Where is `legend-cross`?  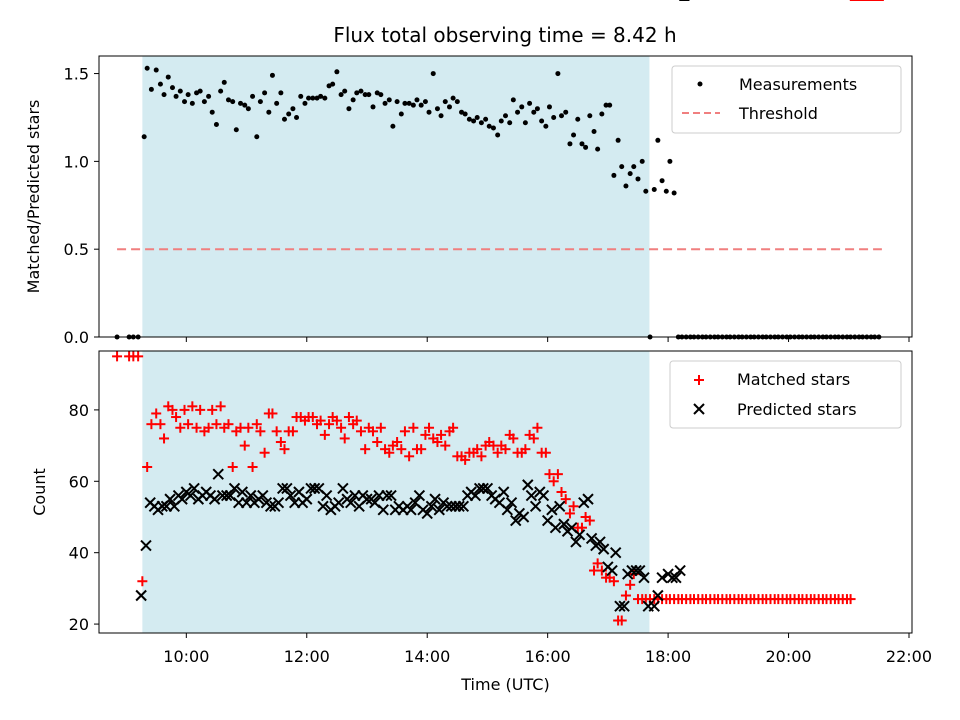 legend-cross is located at coordinates (699, 409).